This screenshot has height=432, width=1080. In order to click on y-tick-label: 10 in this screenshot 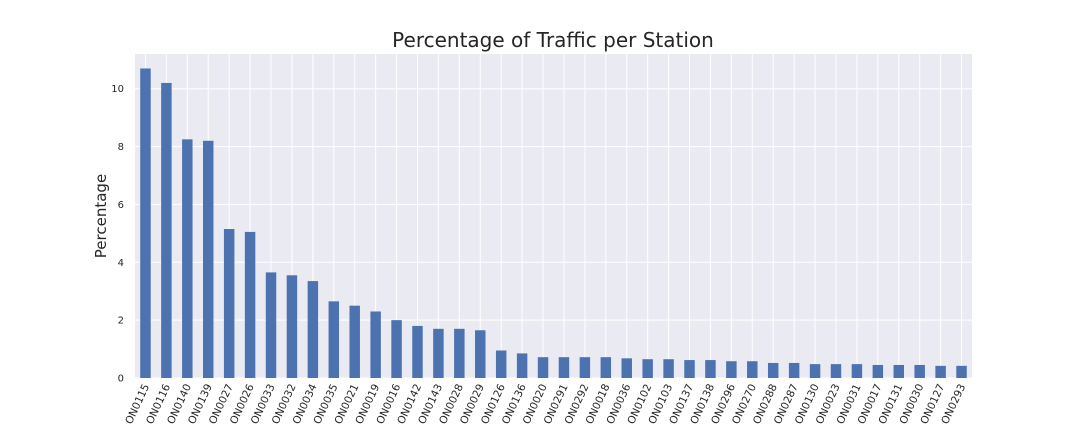, I will do `click(117, 89)`.